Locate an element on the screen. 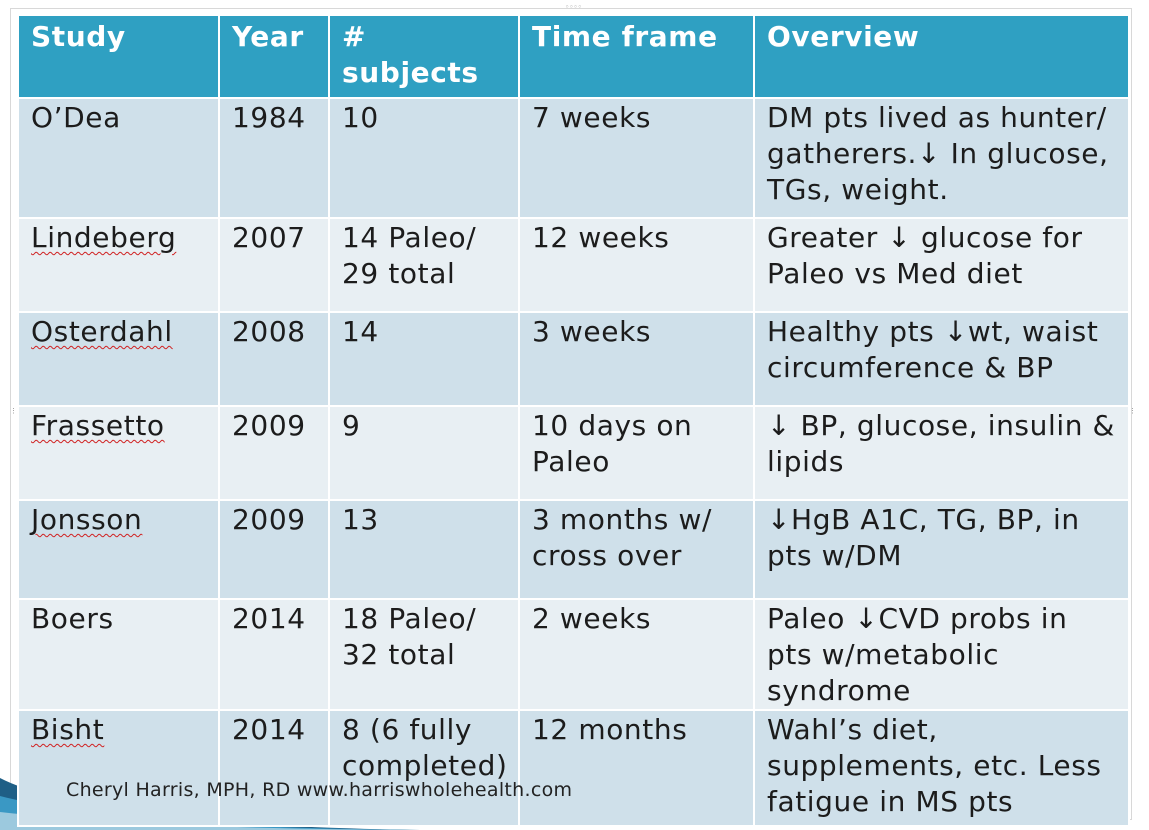  overview-cell: ↓HgB A1C, TG, BP, in pts w/DM is located at coordinates (941, 549).